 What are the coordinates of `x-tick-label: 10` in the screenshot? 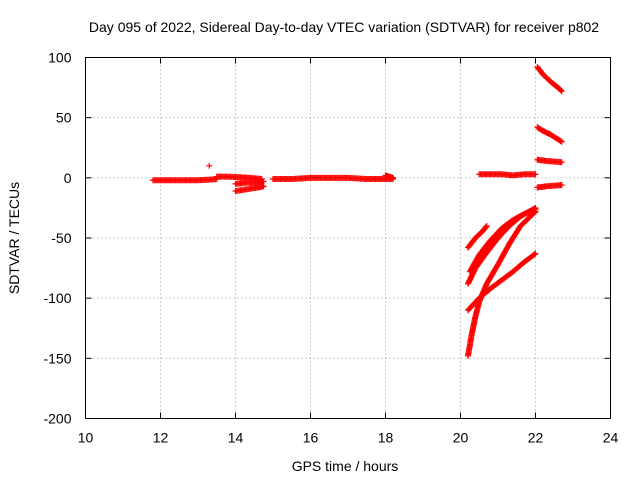 It's located at (86, 438).